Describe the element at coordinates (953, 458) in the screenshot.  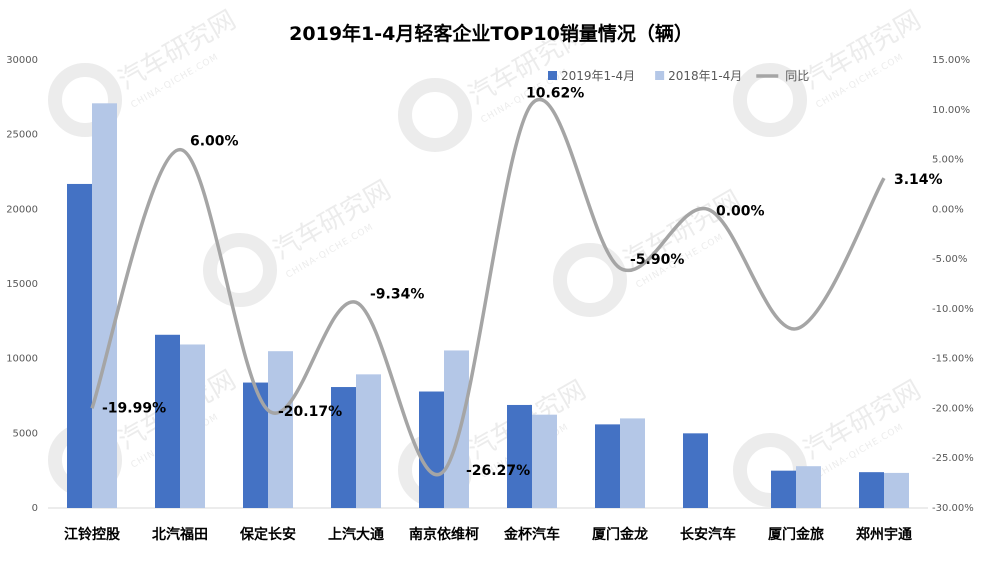
I see `right-tick-label: -25.00%` at that location.